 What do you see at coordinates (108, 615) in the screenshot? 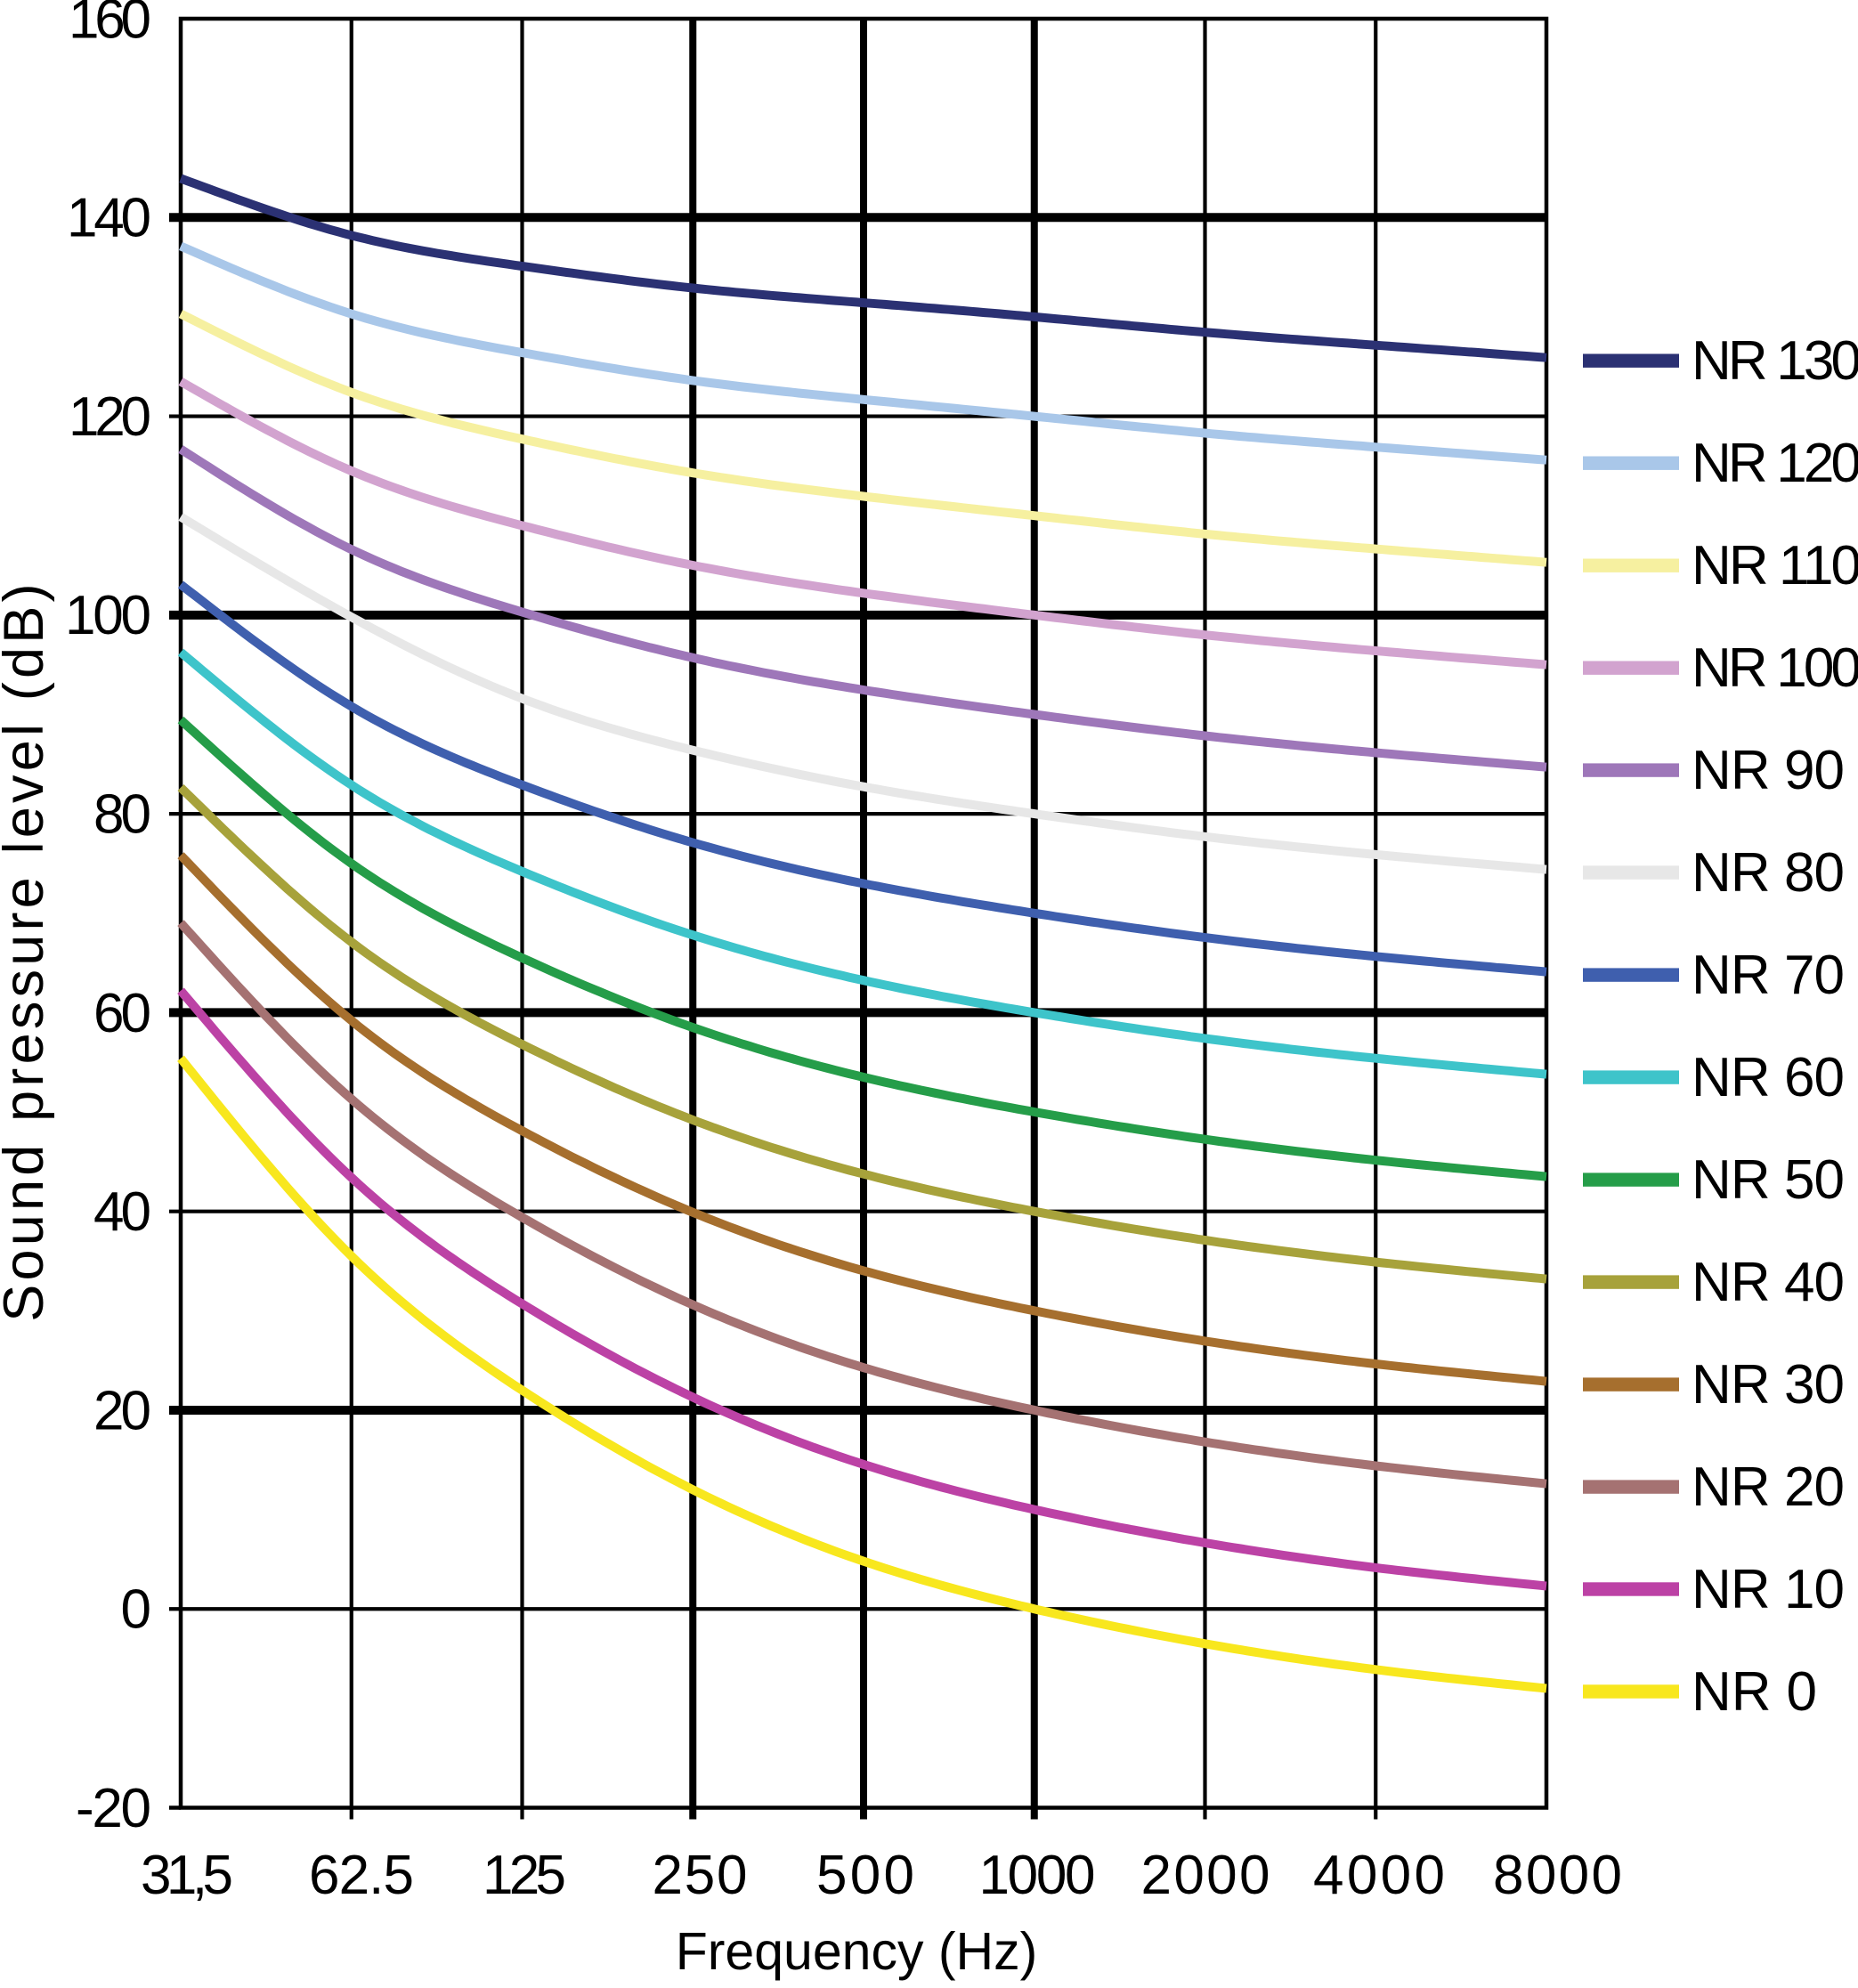
I see `svg-text: 100` at bounding box center [108, 615].